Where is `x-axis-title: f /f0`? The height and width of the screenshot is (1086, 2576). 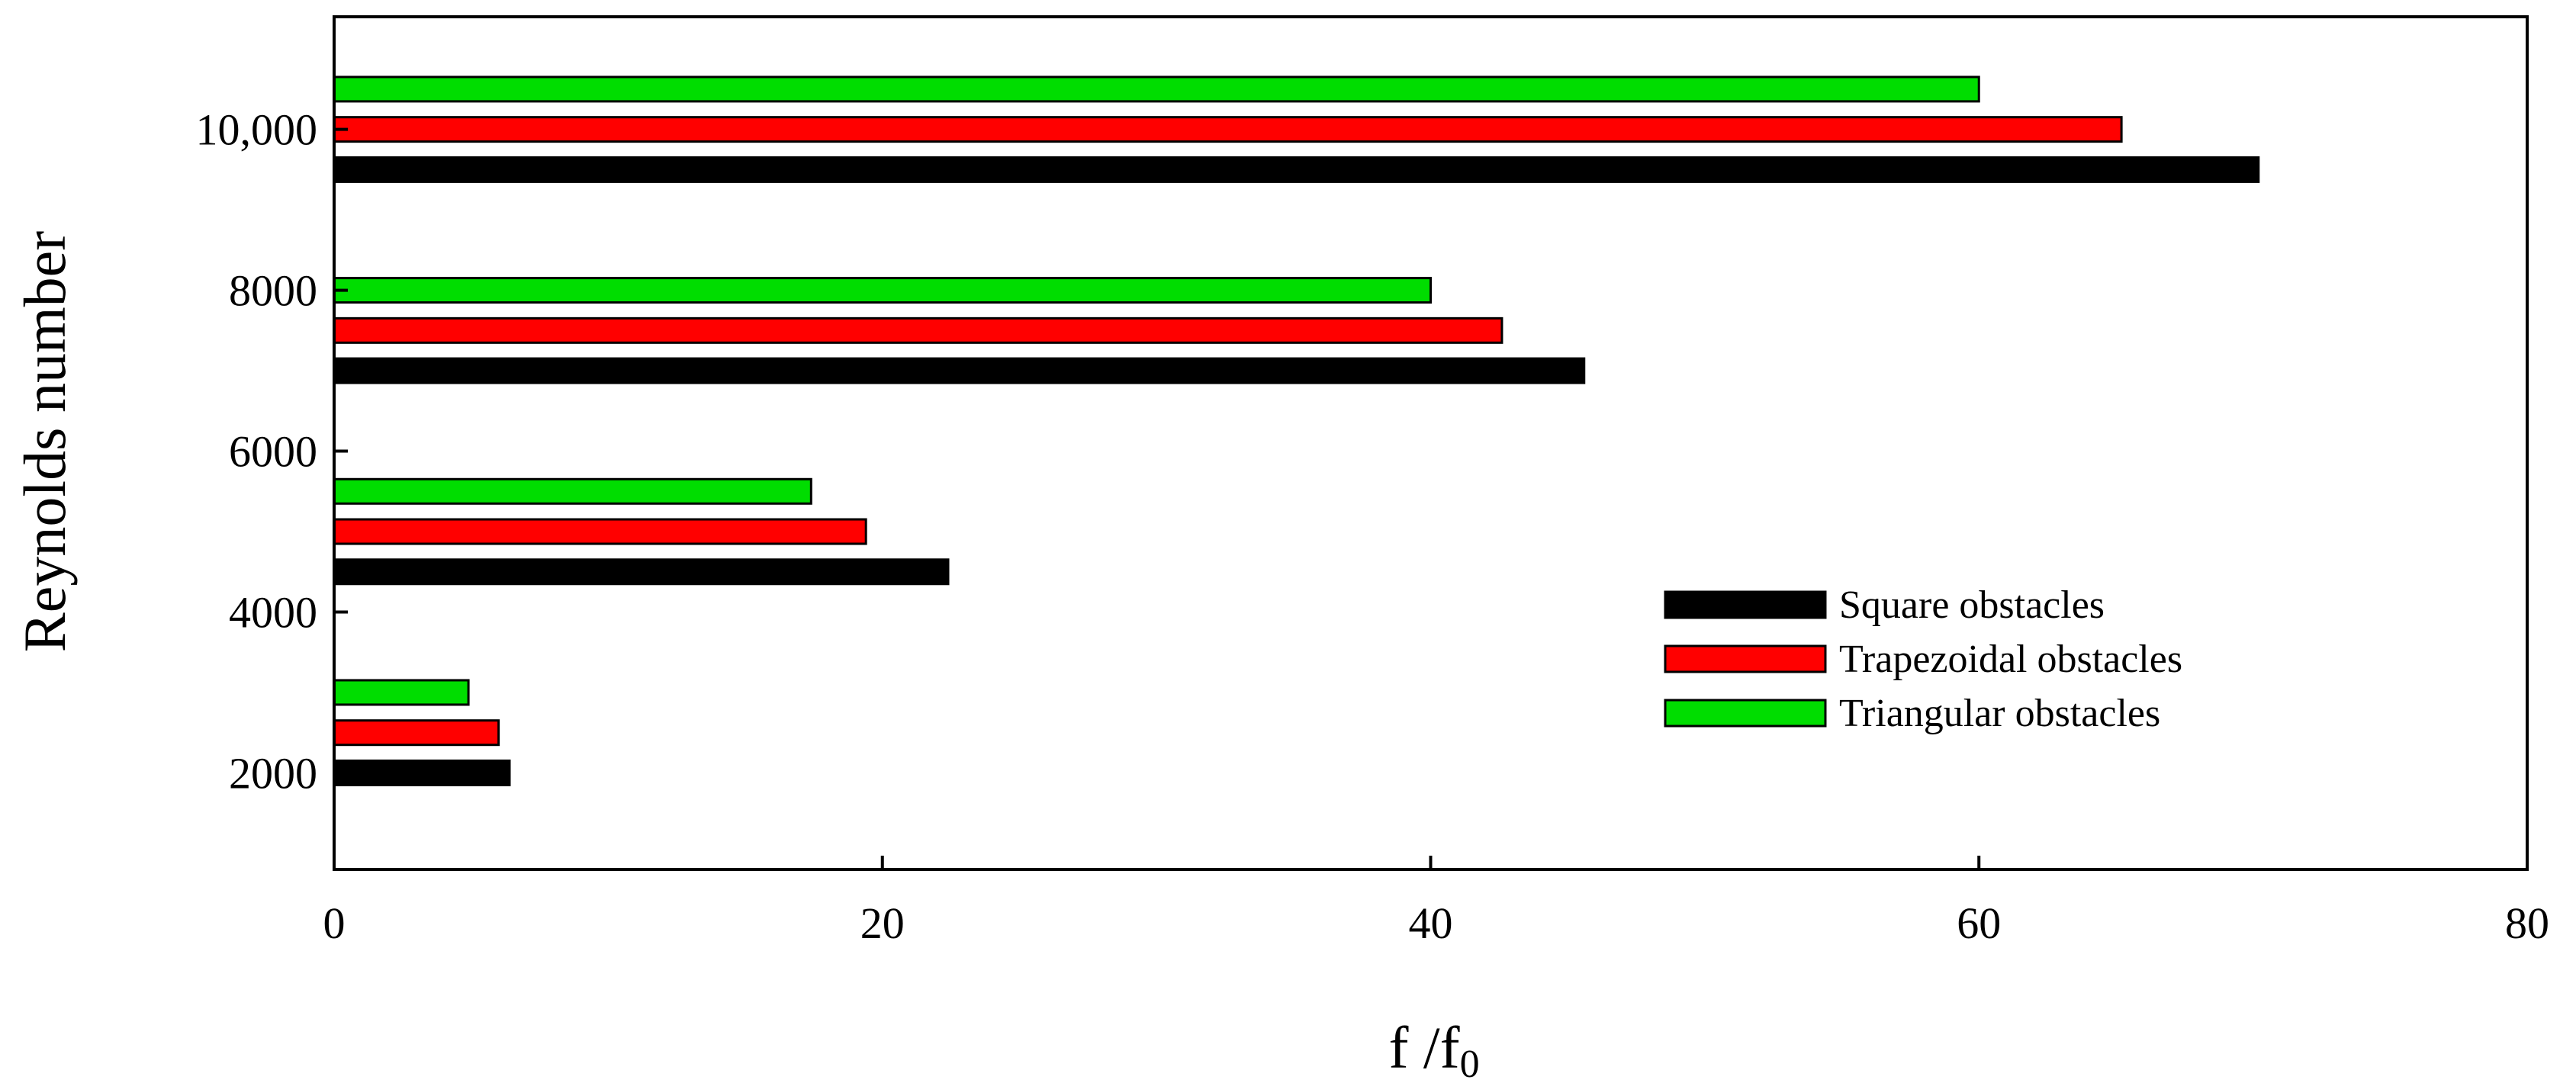 x-axis-title: f /f0 is located at coordinates (1433, 1050).